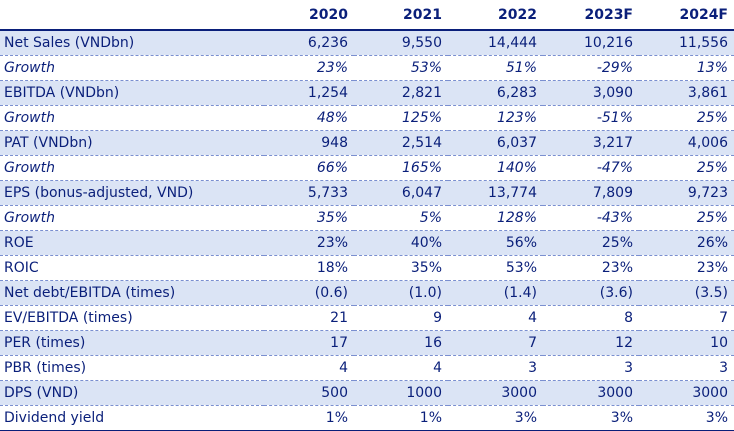 The width and height of the screenshot is (734, 431). Describe the element at coordinates (132, 418) in the screenshot. I see `row-label: Dividend yield` at that location.